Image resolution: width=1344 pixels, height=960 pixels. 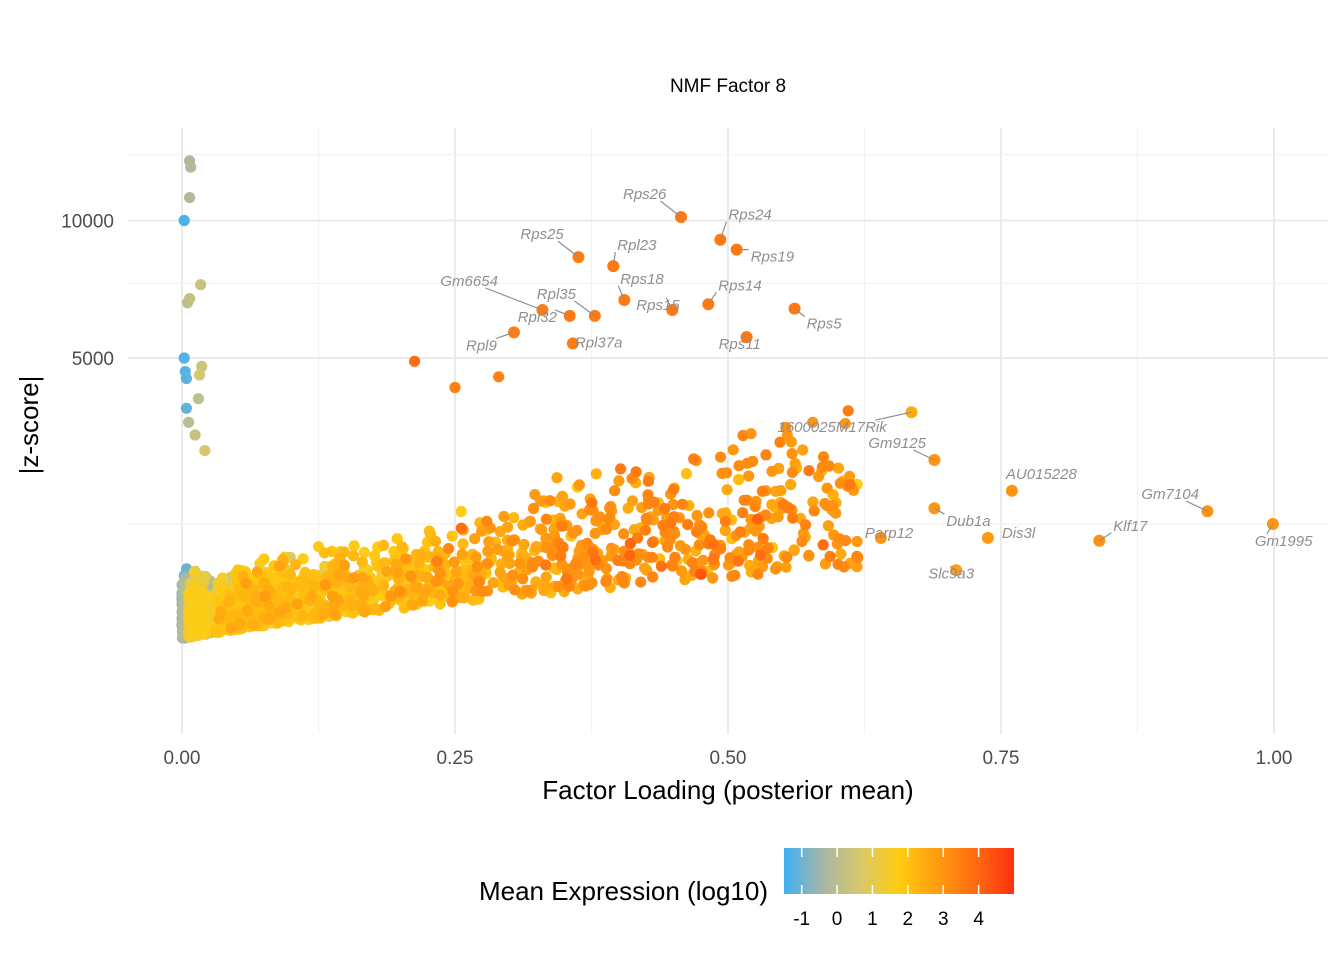 What do you see at coordinates (897, 443) in the screenshot?
I see `gene-label: Gm9125` at bounding box center [897, 443].